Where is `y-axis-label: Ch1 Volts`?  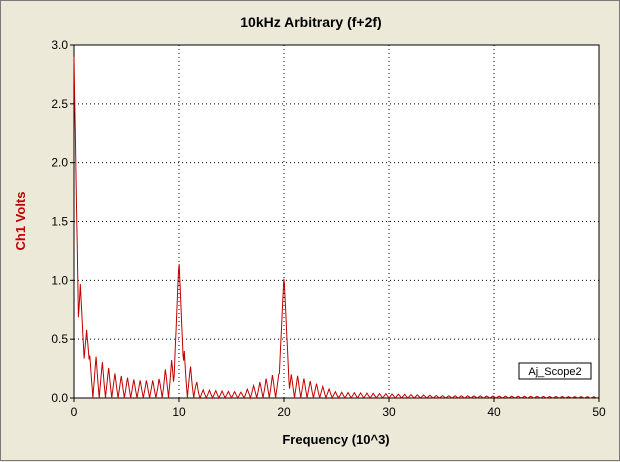 y-axis-label: Ch1 Volts is located at coordinates (20, 221).